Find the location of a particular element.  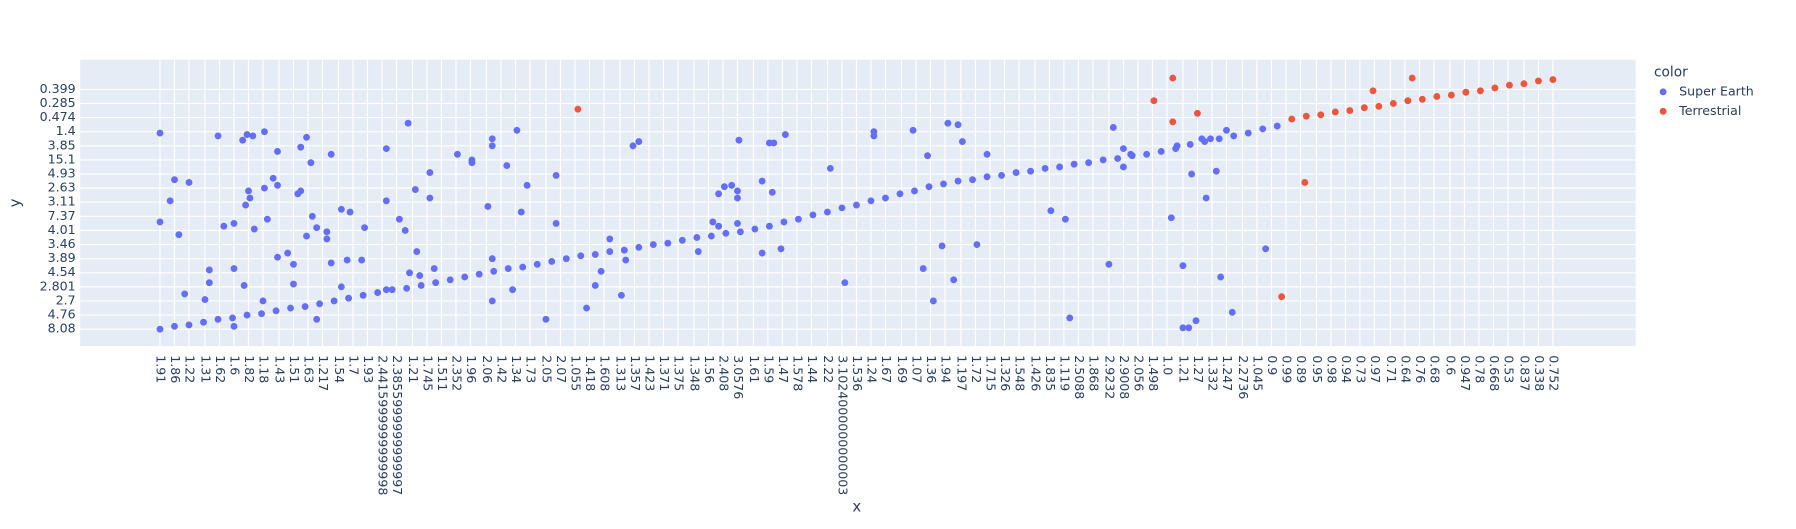

x-tick-label: 1.22 is located at coordinates (190, 369).